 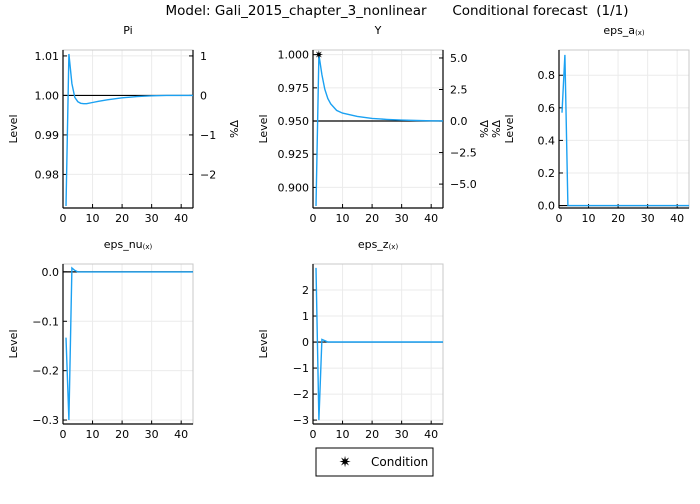 I want to click on panel-title-text: eps_z, so click(x=373, y=244).